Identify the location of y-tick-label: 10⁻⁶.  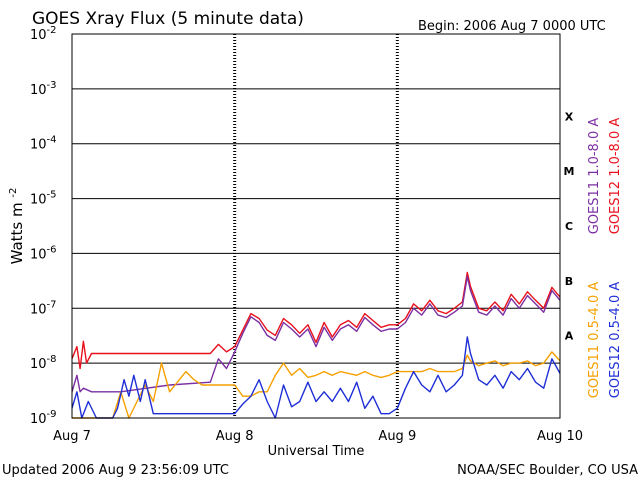
(43, 253).